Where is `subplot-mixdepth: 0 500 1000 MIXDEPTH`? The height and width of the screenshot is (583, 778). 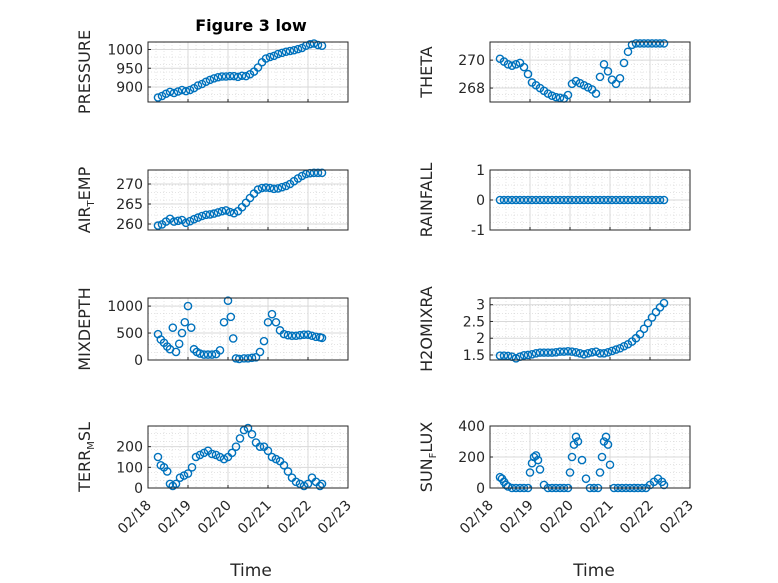
subplot-mixdepth: 0 500 1000 MIXDEPTH is located at coordinates (212, 329).